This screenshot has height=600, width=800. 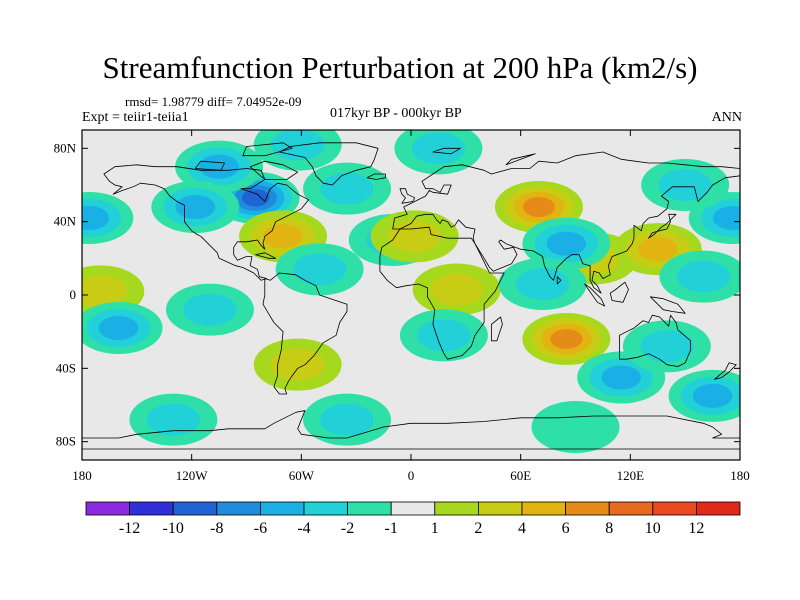 What do you see at coordinates (66, 441) in the screenshot?
I see `lat-label: 80S` at bounding box center [66, 441].